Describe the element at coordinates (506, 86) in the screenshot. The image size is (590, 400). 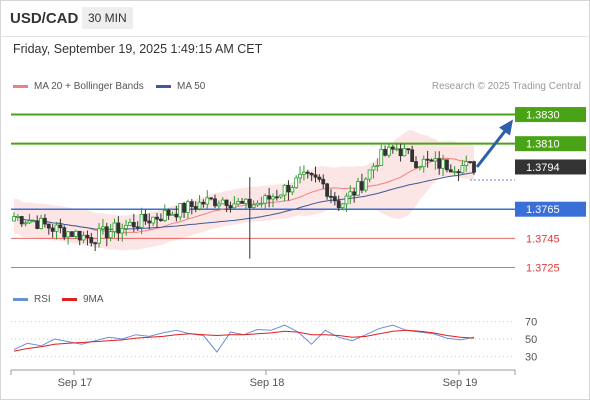
I see `credit-text: Research © 2025 Trading Central` at that location.